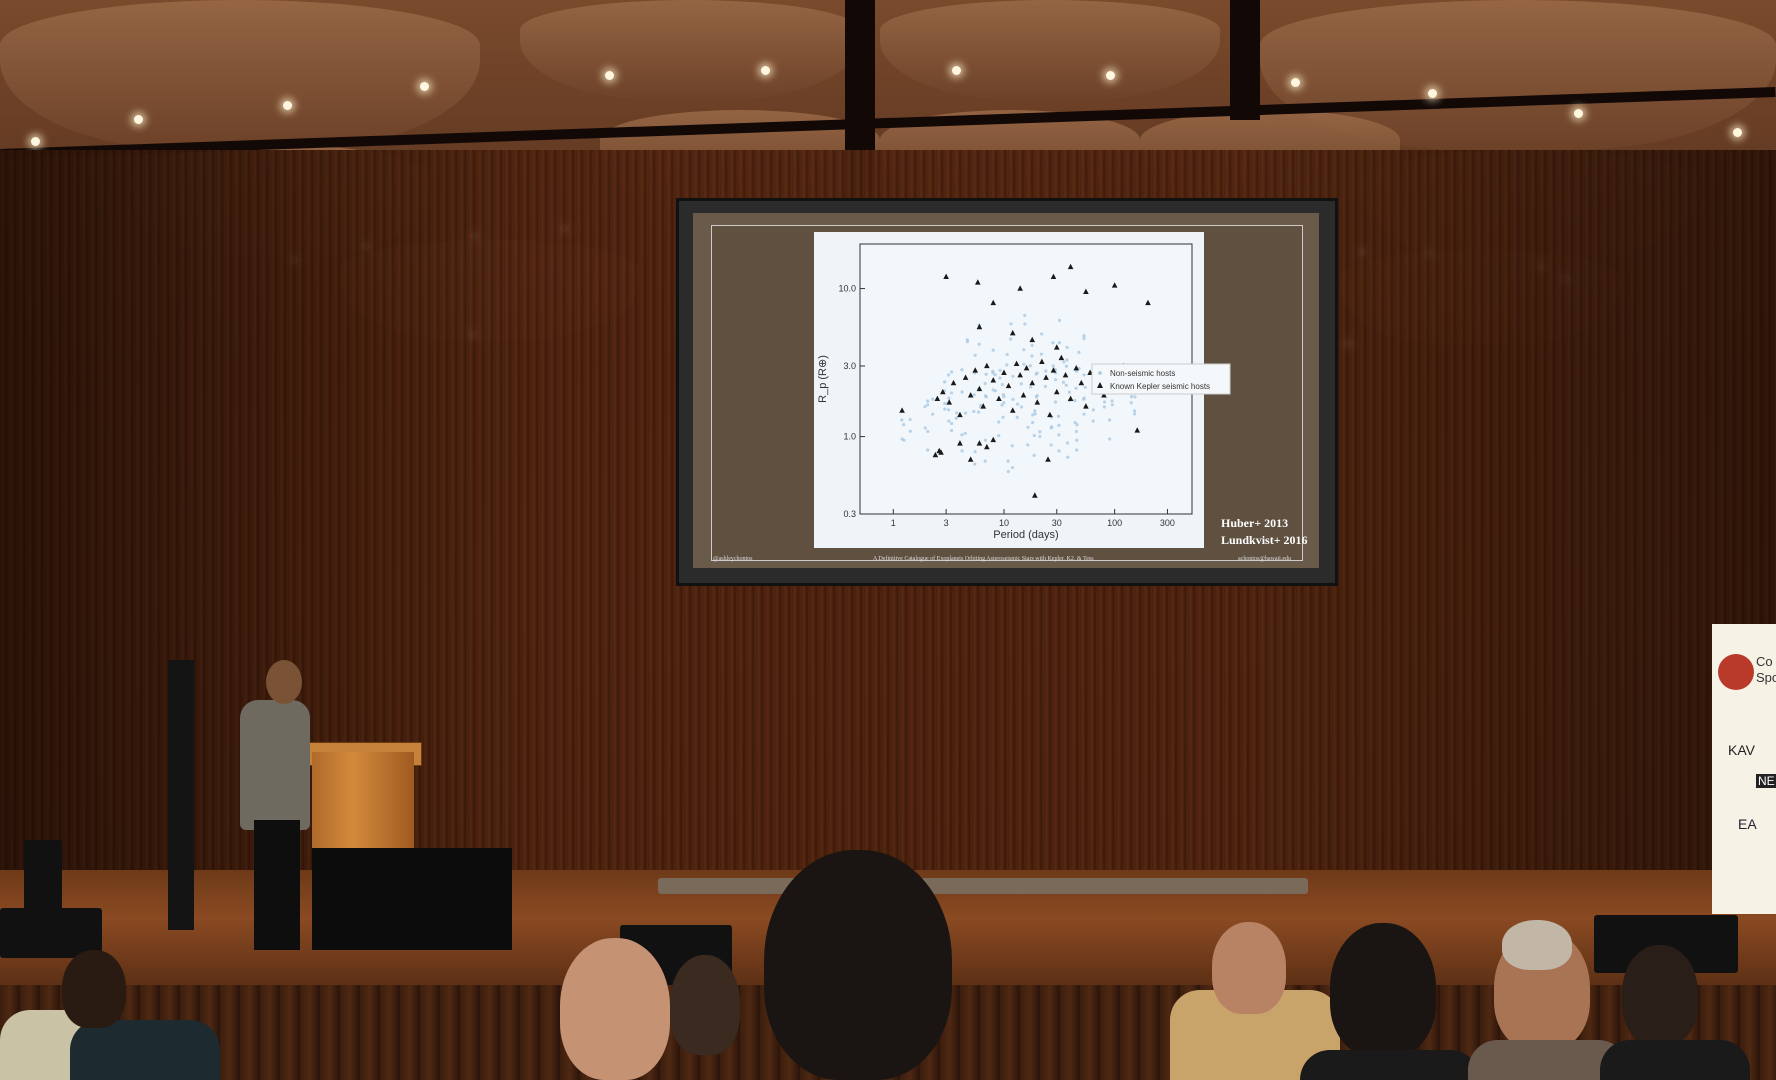 This screenshot has width=1776, height=1080. I want to click on legend-label-seismic: Known Kepler seismic hosts, so click(1160, 386).